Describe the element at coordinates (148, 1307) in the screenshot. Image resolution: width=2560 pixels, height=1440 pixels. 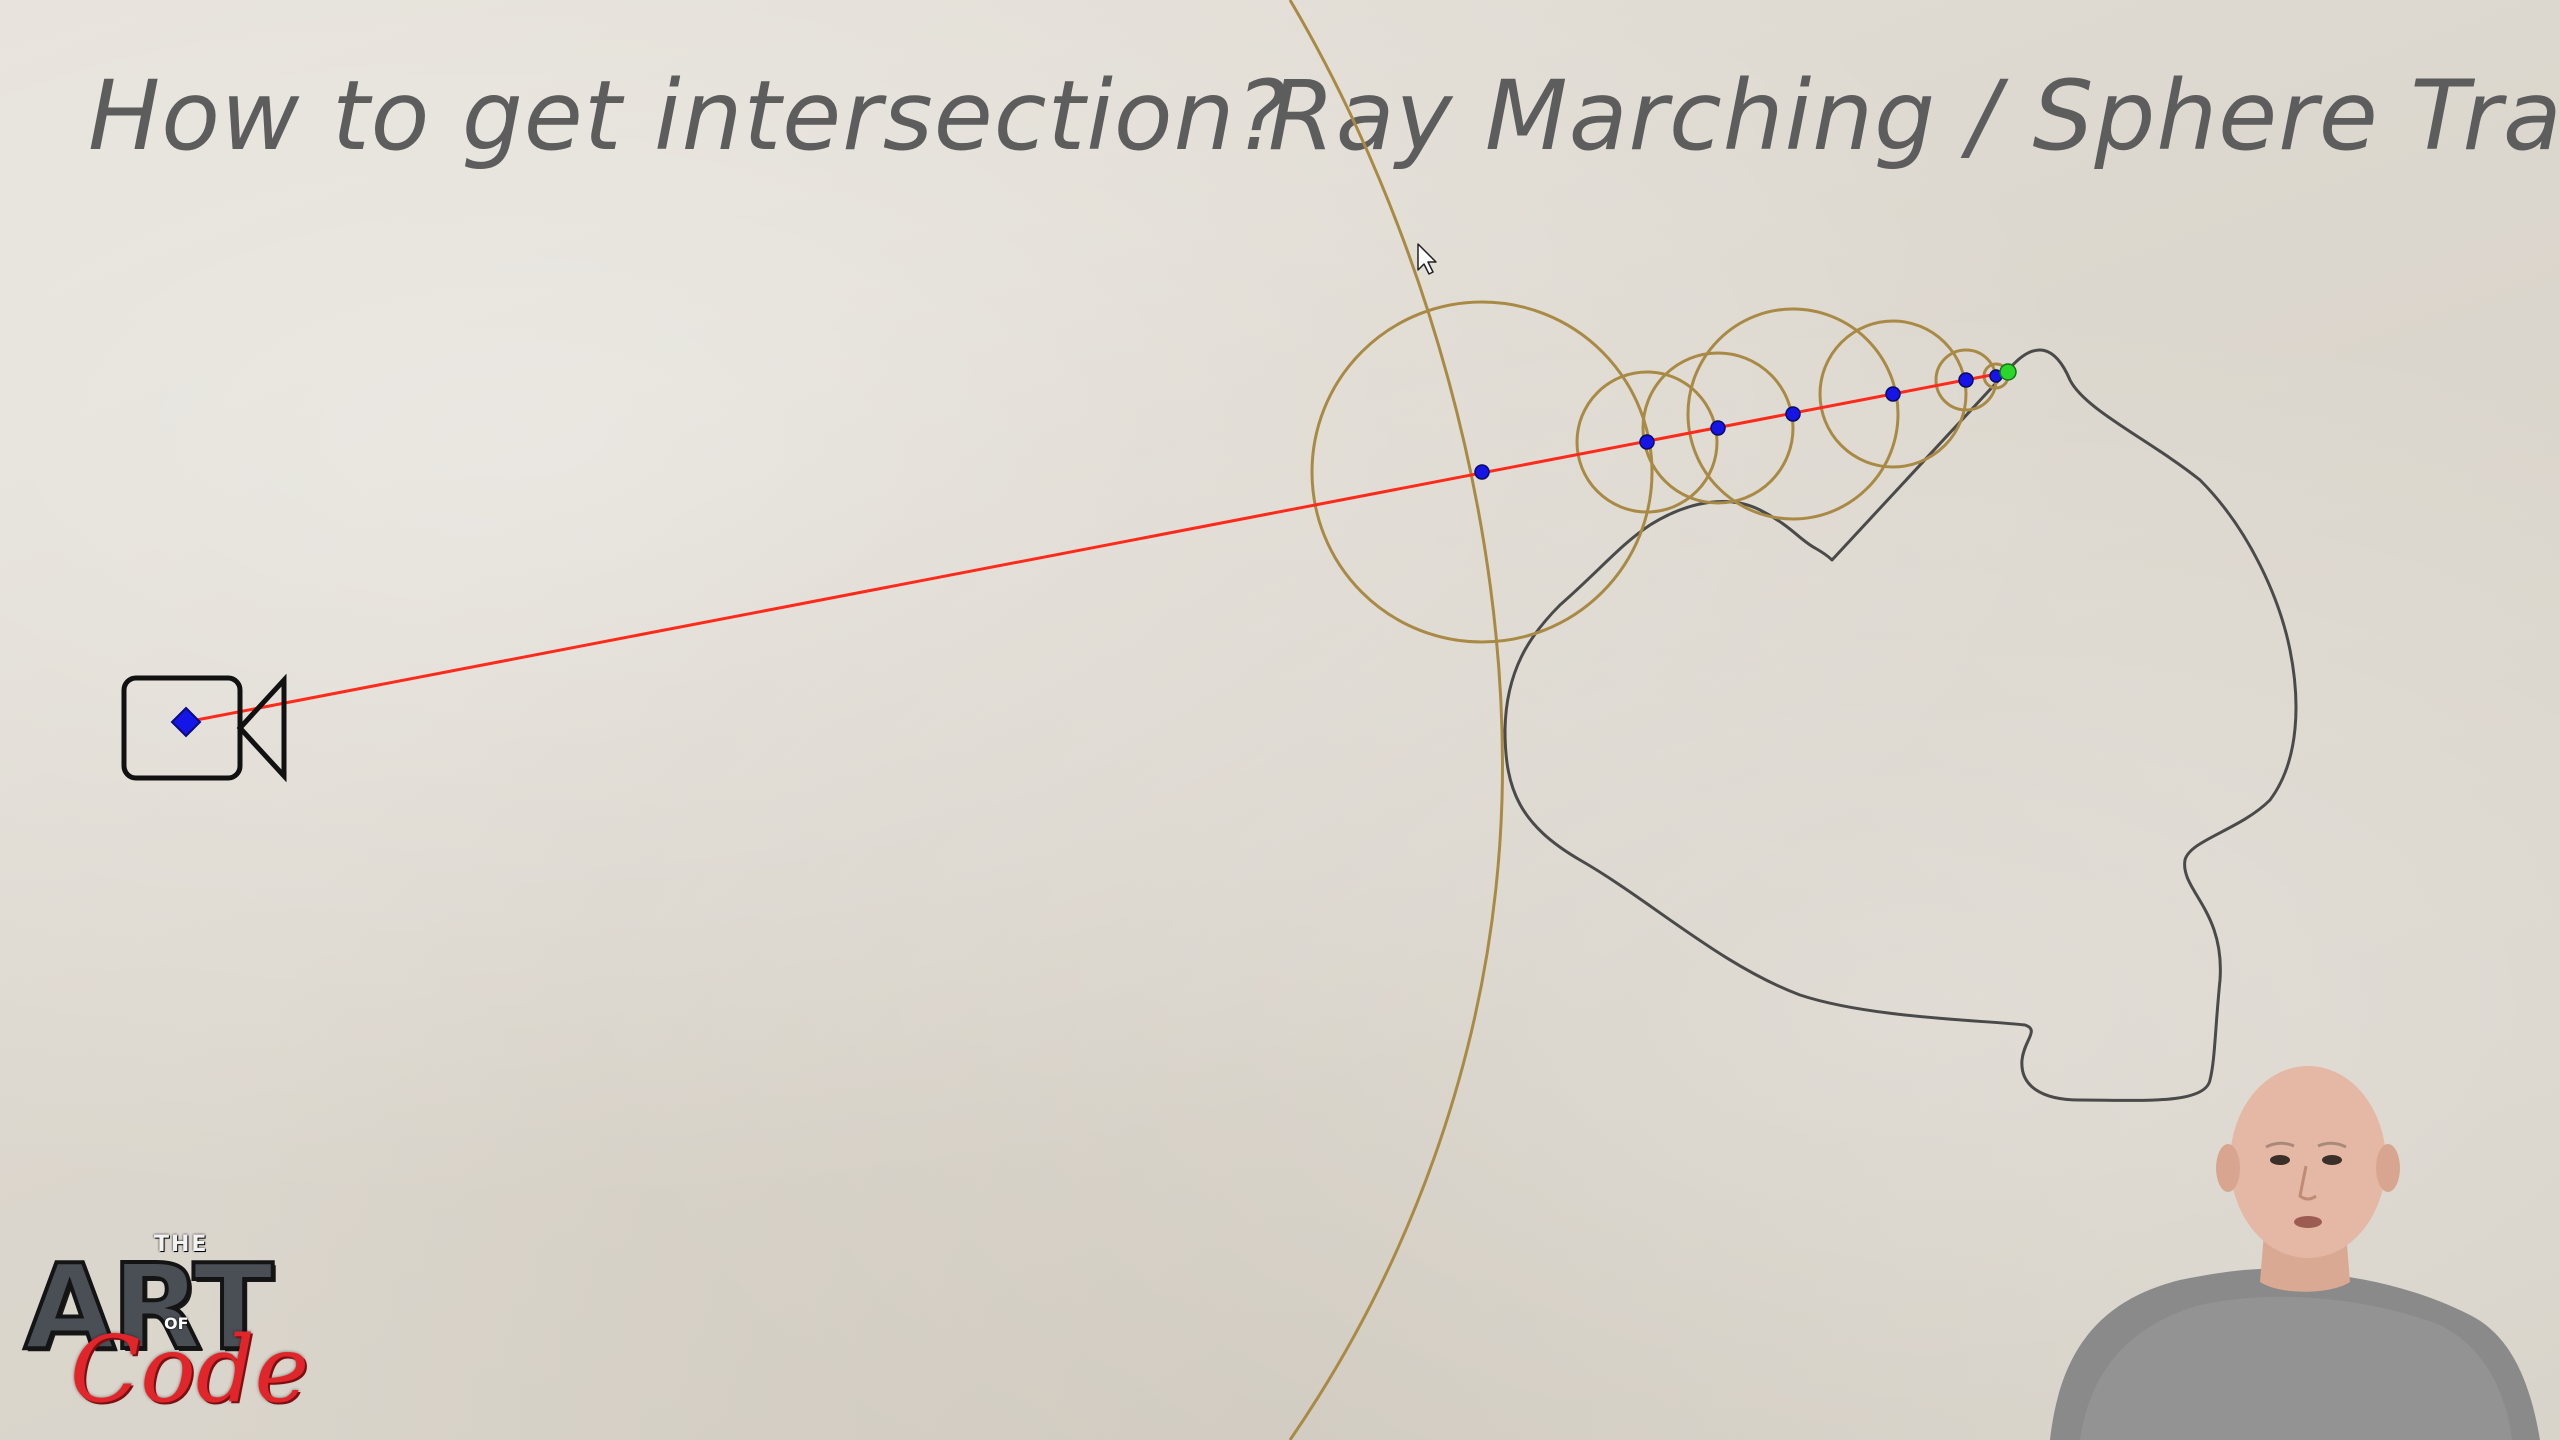
I see `logo-art-text: ART` at that location.